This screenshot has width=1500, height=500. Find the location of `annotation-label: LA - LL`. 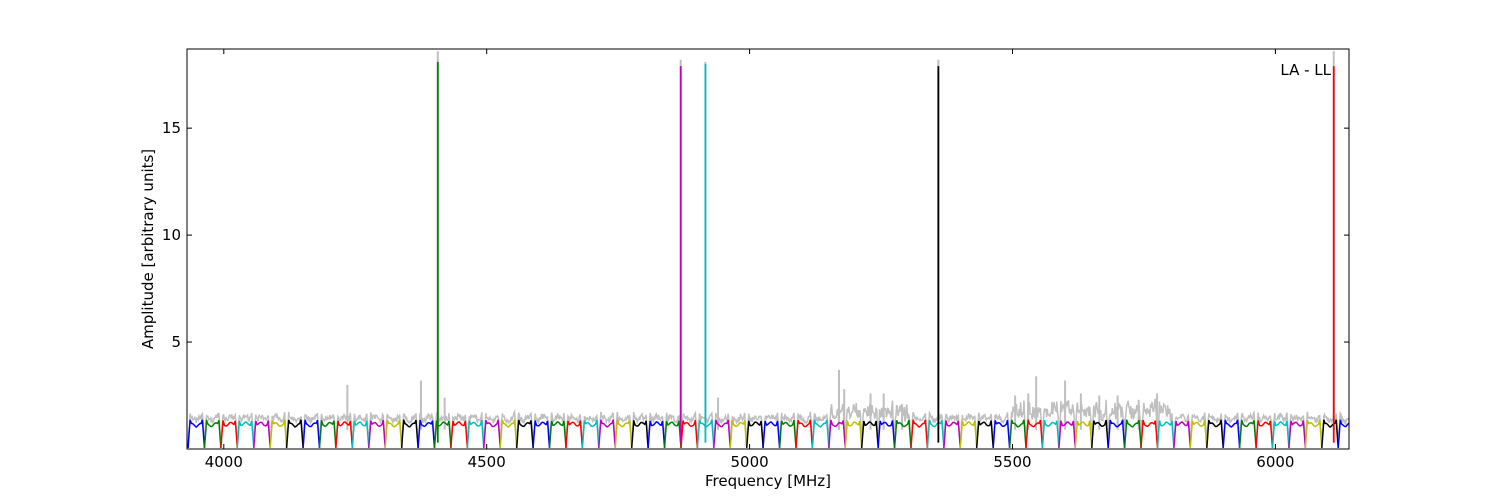

annotation-label: LA - LL is located at coordinates (1305, 70).